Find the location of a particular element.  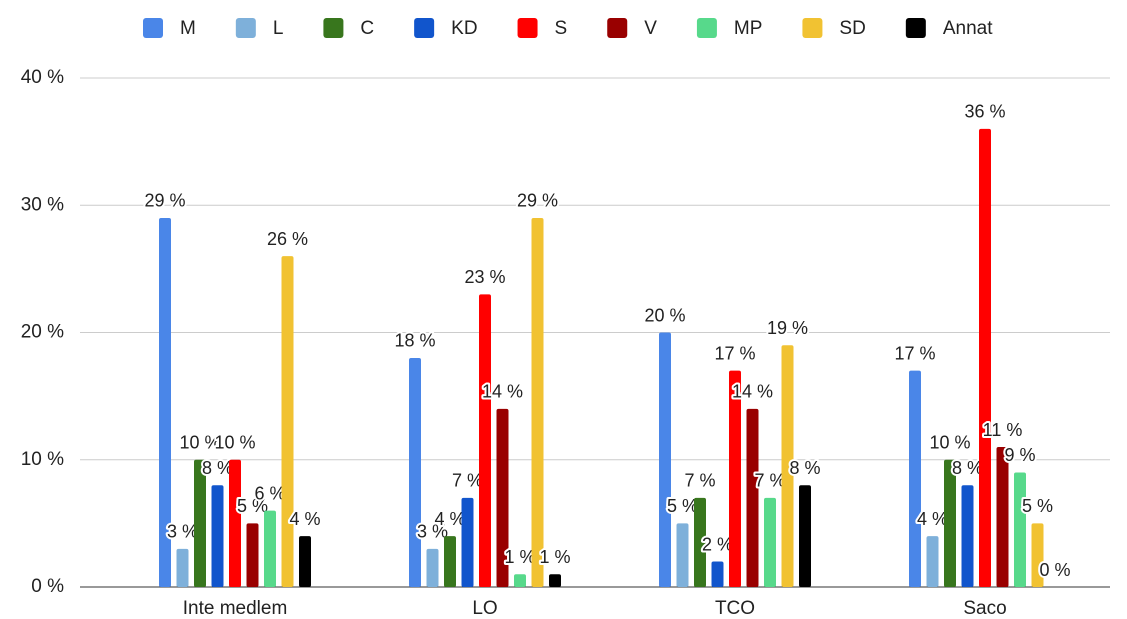

y-tick-label: 40 % is located at coordinates (42, 77).